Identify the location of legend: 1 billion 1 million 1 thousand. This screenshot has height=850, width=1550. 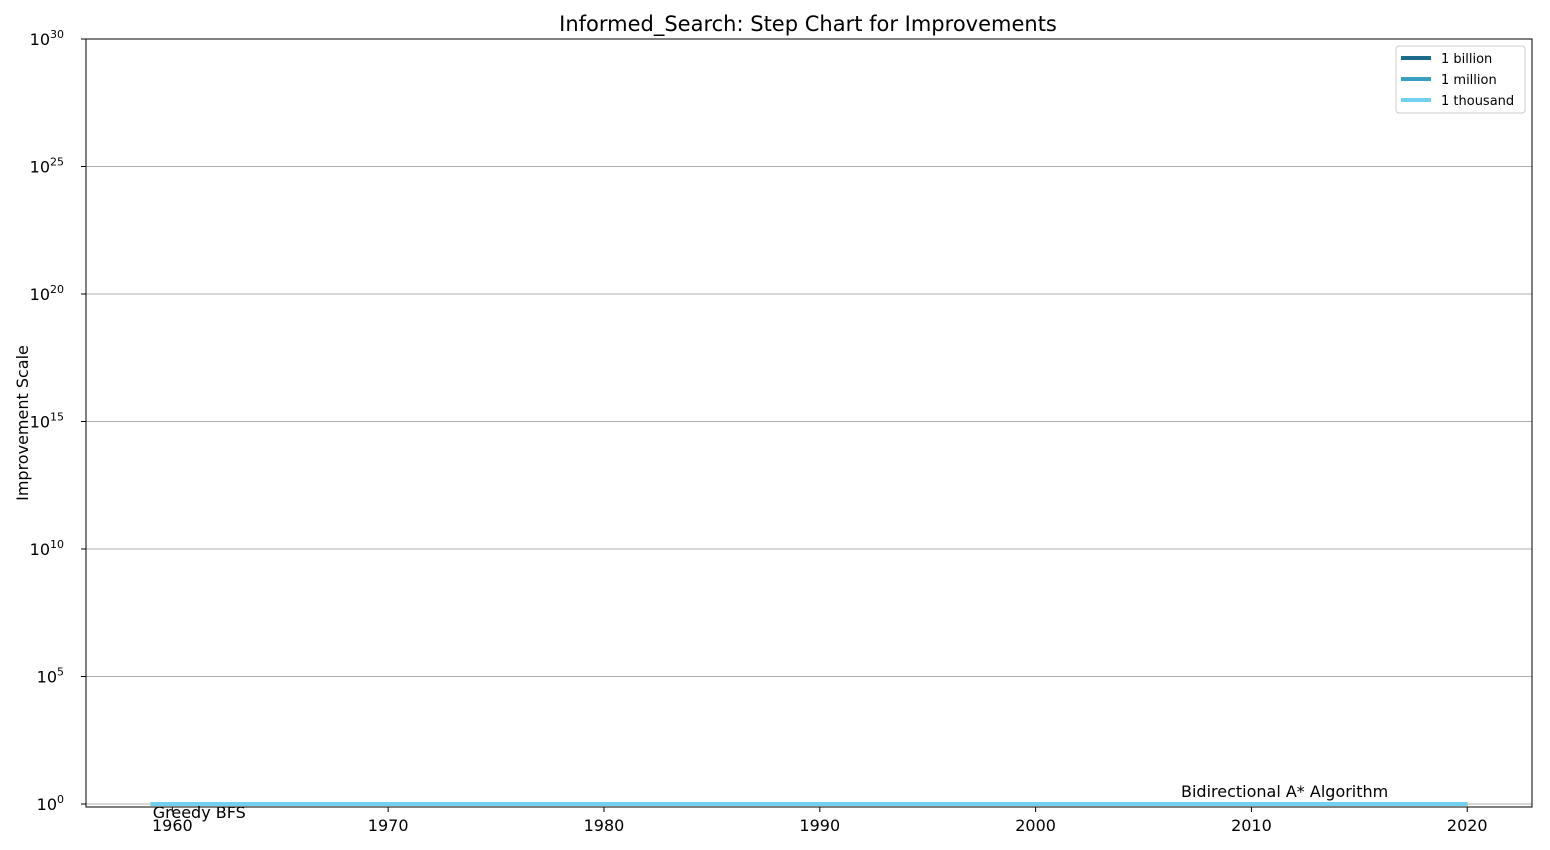
(1460, 79).